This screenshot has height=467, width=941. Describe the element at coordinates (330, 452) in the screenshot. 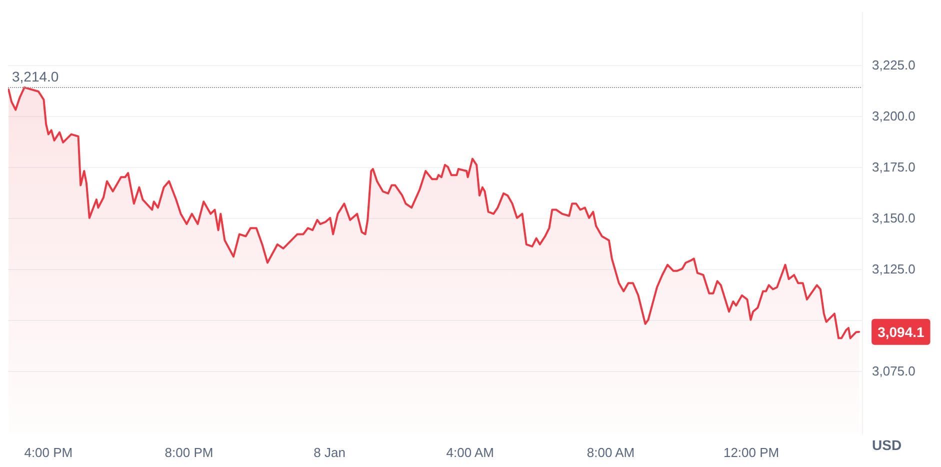

I see `x-tick-label: 8 Jan` at that location.